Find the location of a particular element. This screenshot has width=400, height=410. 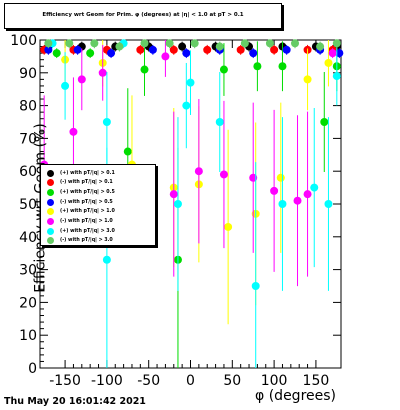

legend-label: (+) with pT/|q| > 0.1 is located at coordinates (87, 173).